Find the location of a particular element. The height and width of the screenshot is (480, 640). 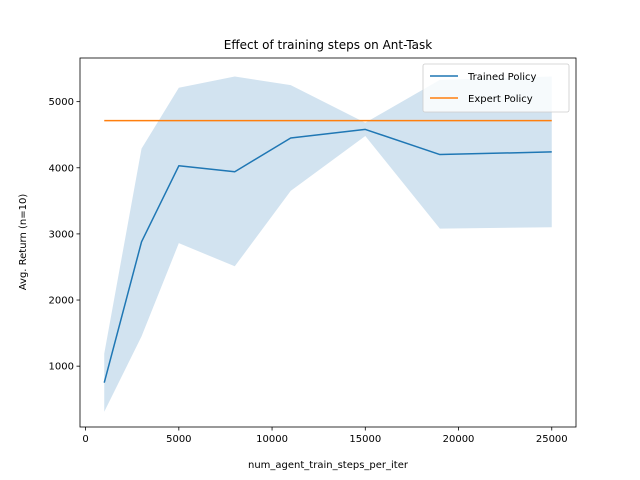

y-tick-label: 4000 is located at coordinates (61, 168).